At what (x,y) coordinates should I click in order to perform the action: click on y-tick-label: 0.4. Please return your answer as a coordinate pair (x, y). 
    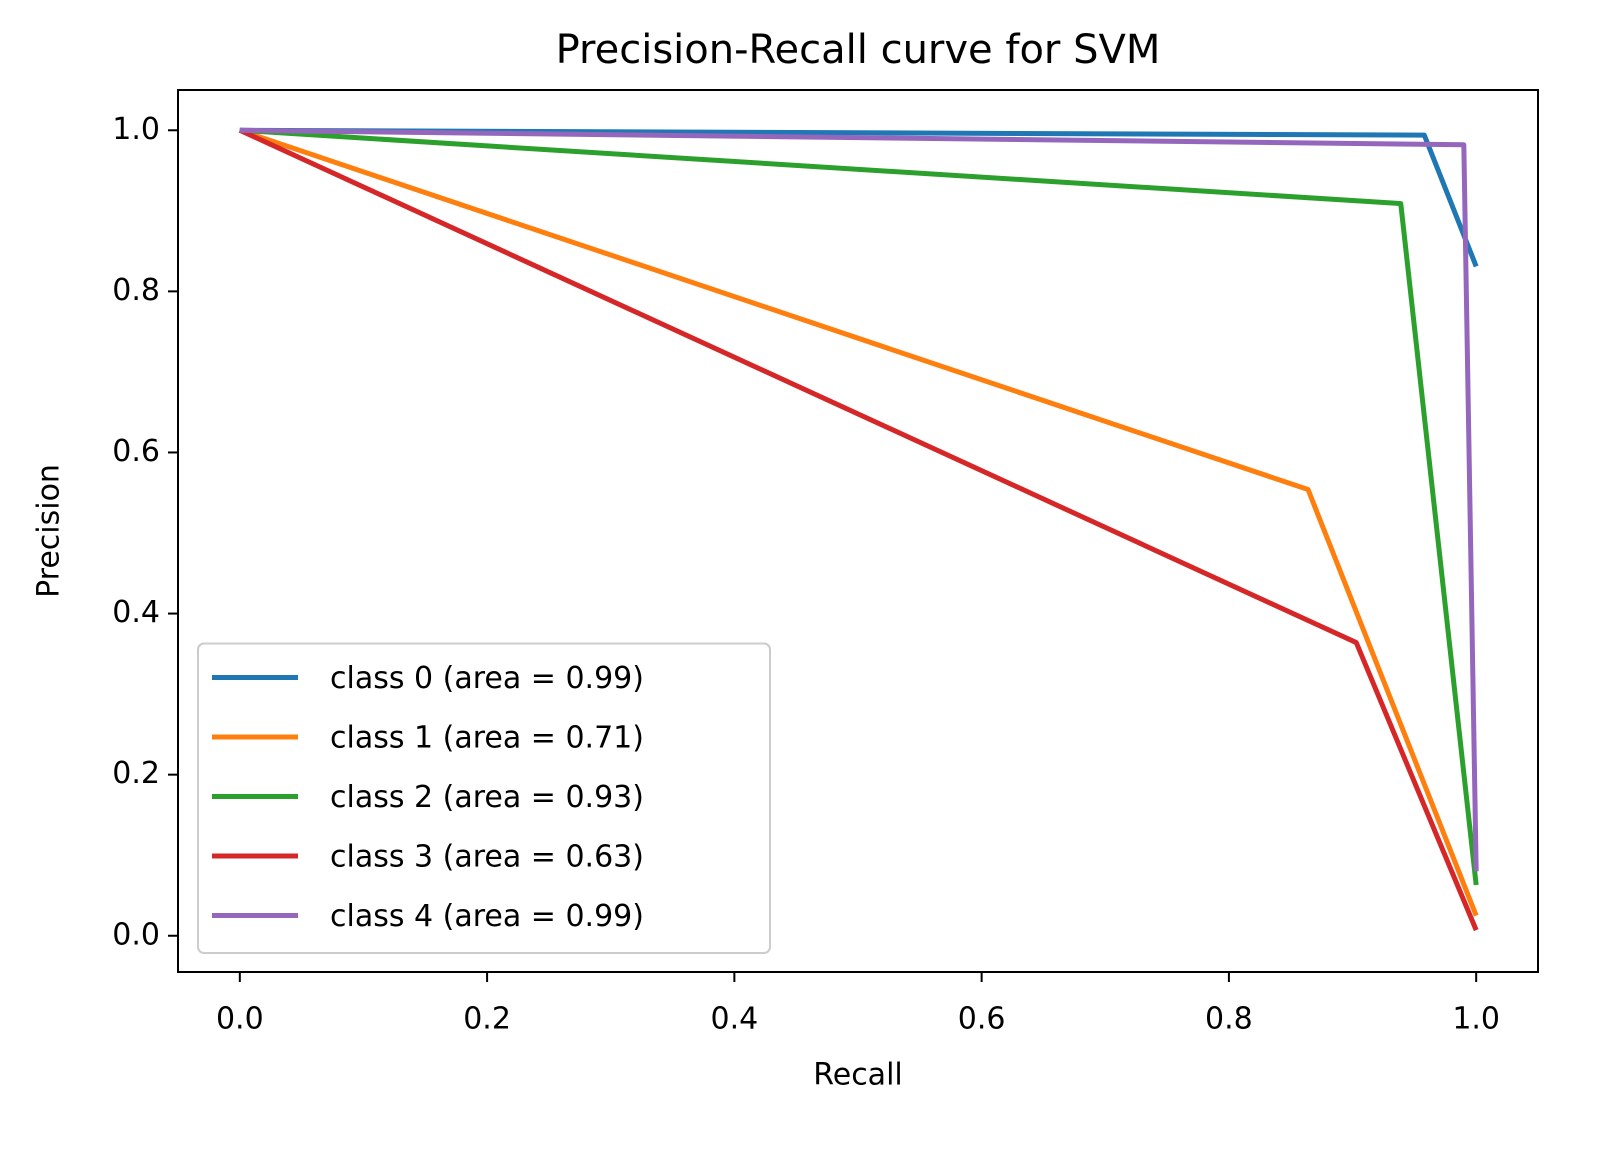
    Looking at the image, I should click on (136, 612).